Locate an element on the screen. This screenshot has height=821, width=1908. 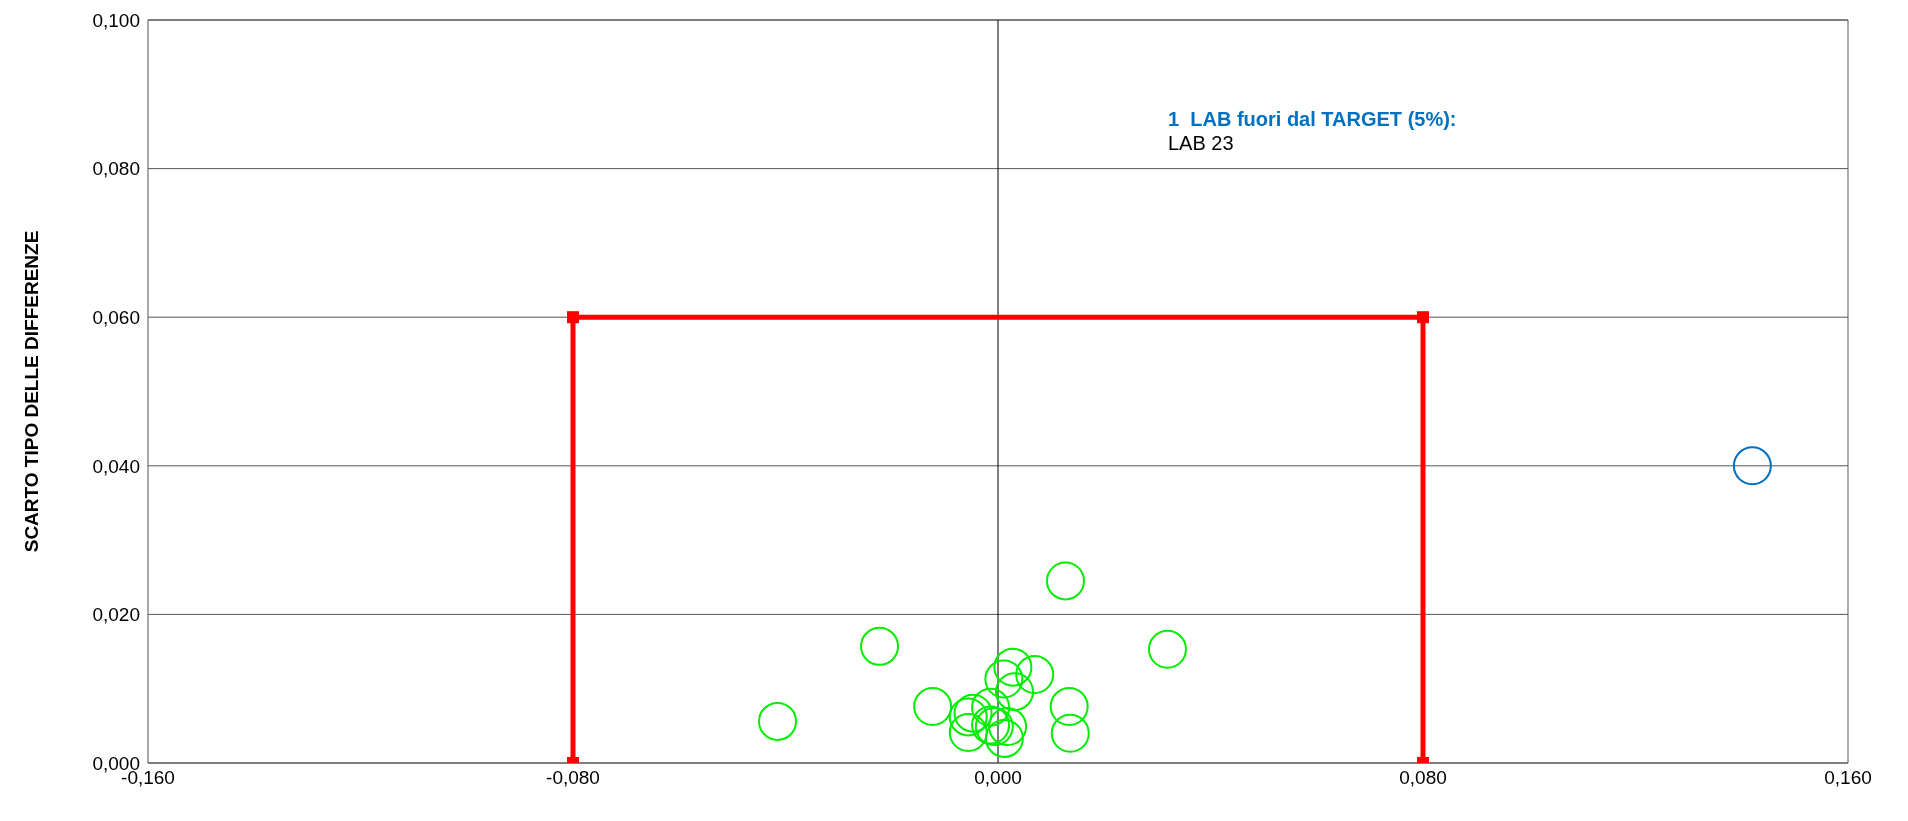
x-tick-label: 0,160 is located at coordinates (1848, 778).